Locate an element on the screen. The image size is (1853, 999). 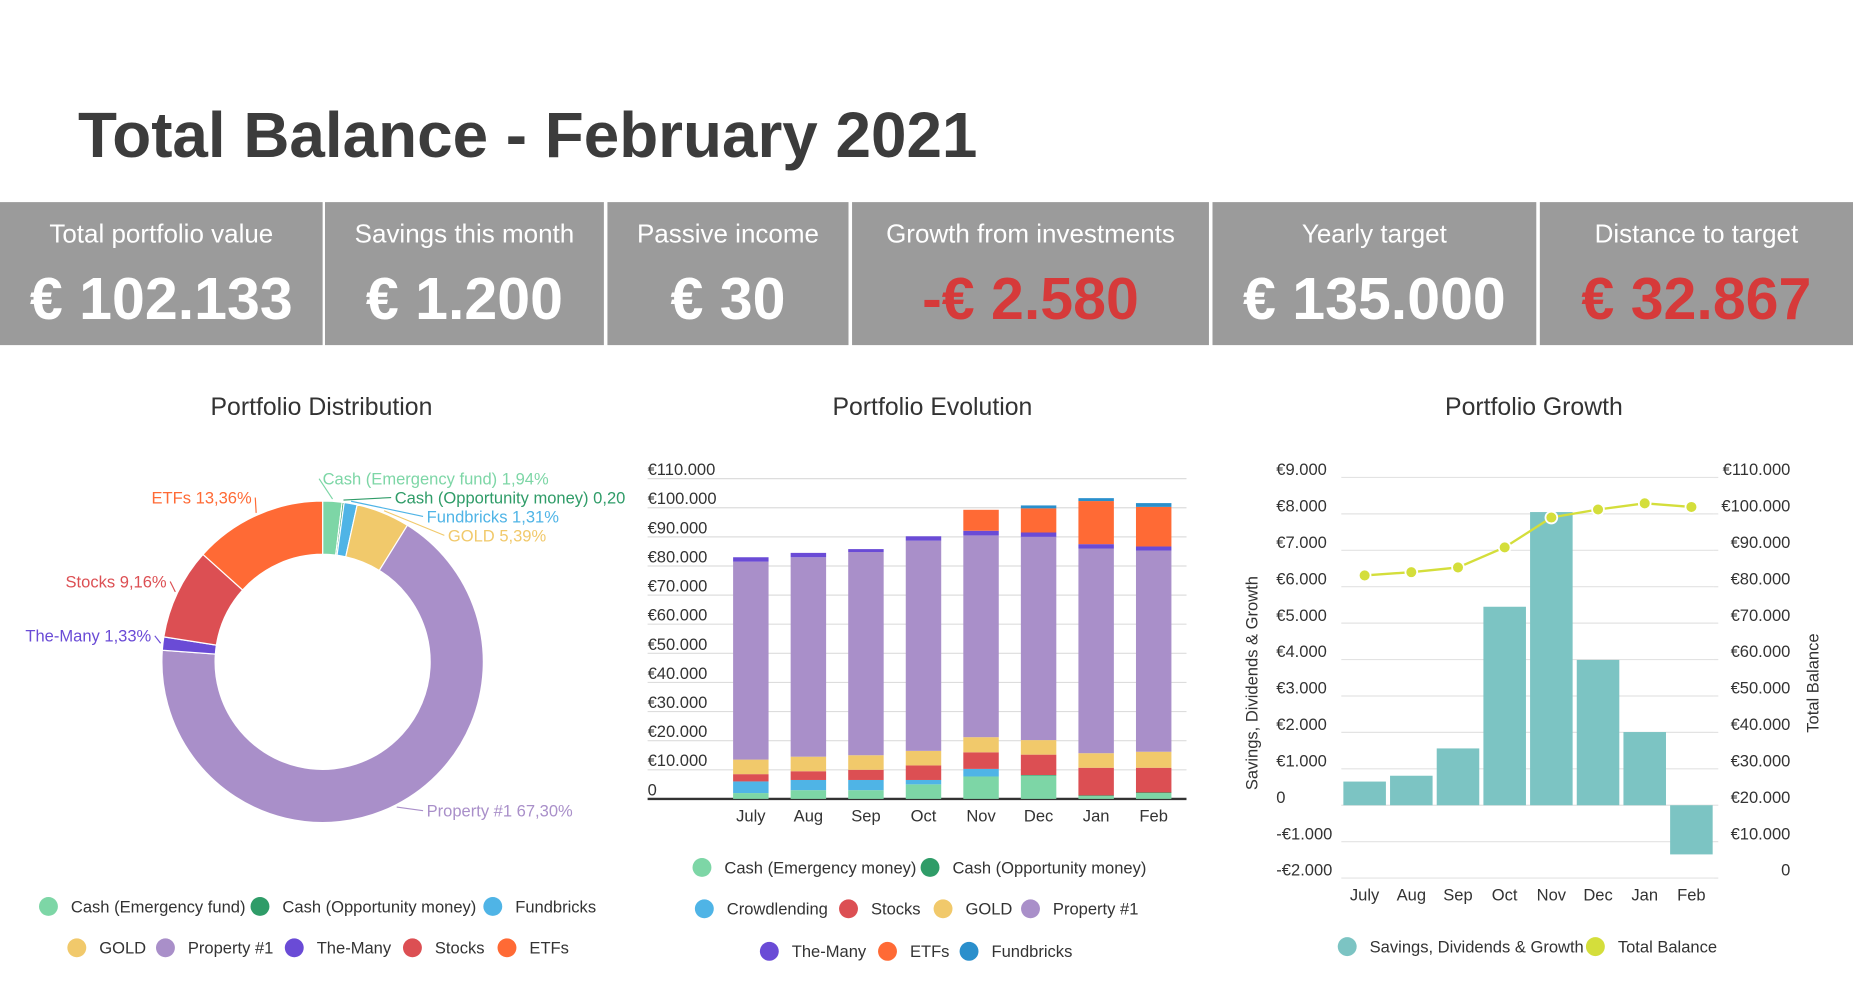
slice-name: Property #1 is located at coordinates (469, 811).